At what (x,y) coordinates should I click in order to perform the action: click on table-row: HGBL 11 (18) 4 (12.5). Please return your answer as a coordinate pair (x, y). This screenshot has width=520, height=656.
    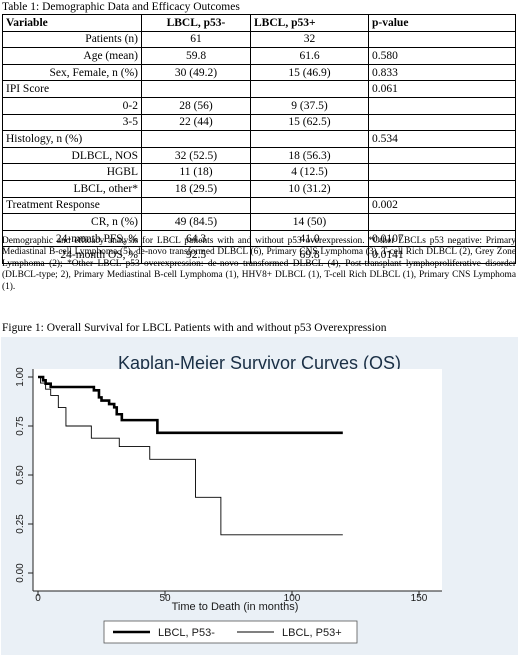
    Looking at the image, I should click on (259, 172).